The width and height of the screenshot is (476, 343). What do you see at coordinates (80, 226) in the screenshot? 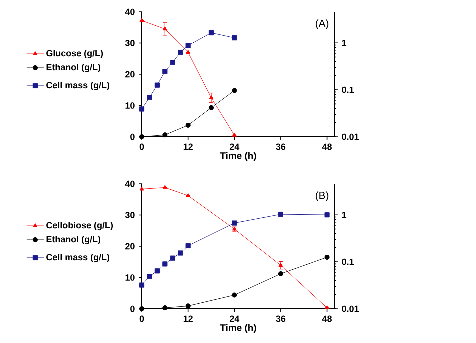
I see `legend-label: Cellobiose (g/L)` at bounding box center [80, 226].